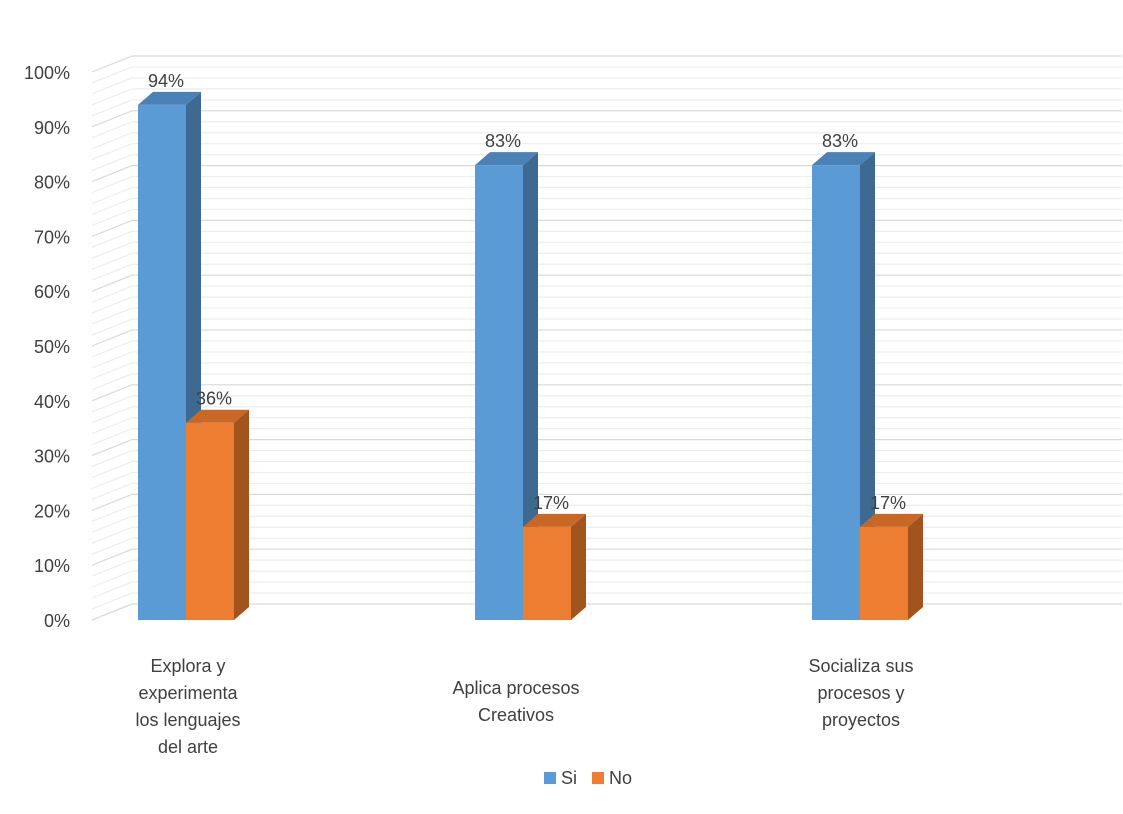 This screenshot has height=814, width=1123. What do you see at coordinates (840, 141) in the screenshot?
I see `data-label: 83%` at bounding box center [840, 141].